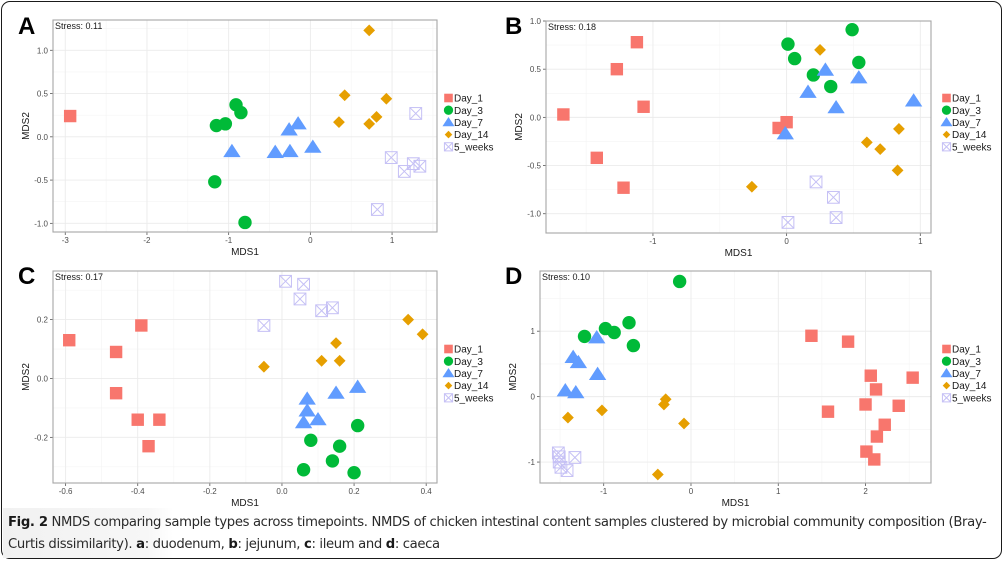 This screenshot has width=1006, height=564. Describe the element at coordinates (865, 491) in the screenshot. I see `x-tick-label: 2` at that location.